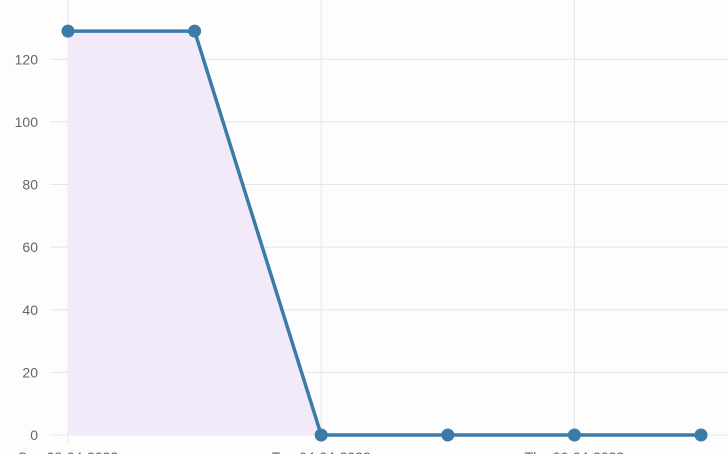 This screenshot has height=454, width=728. Describe the element at coordinates (30, 372) in the screenshot. I see `y-tick-label: 20` at that location.